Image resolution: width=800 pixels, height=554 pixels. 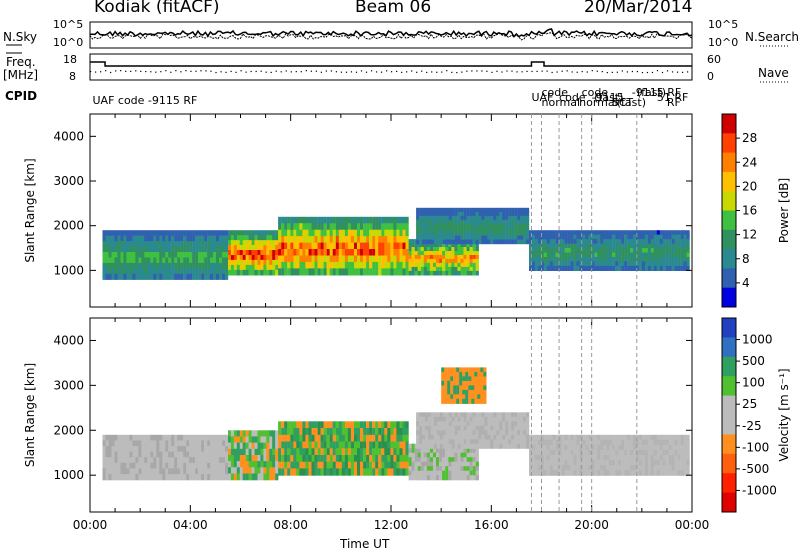 What do you see at coordinates (591, 525) in the screenshot?
I see `velocity-panel-xtick-label: 20:00` at bounding box center [591, 525].